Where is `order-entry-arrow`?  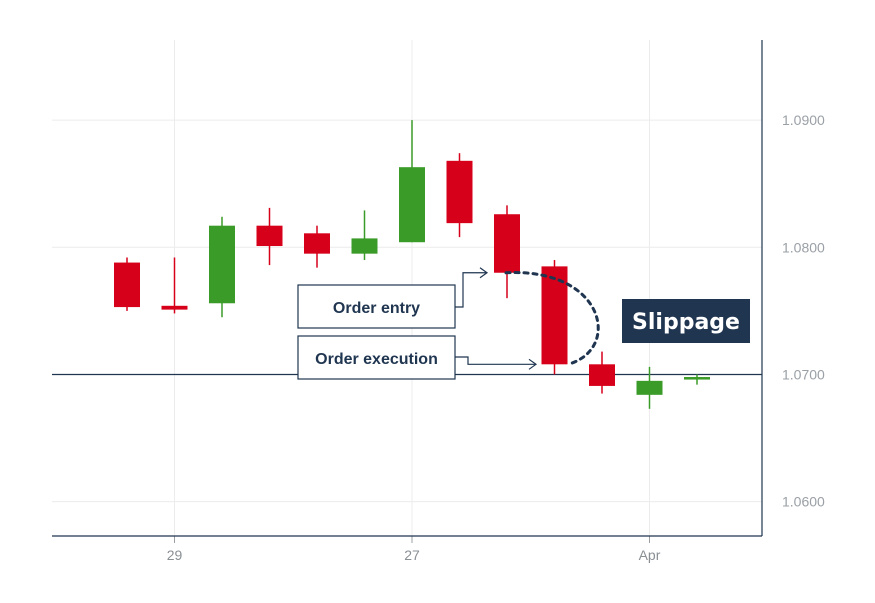 order-entry-arrow is located at coordinates (470, 290).